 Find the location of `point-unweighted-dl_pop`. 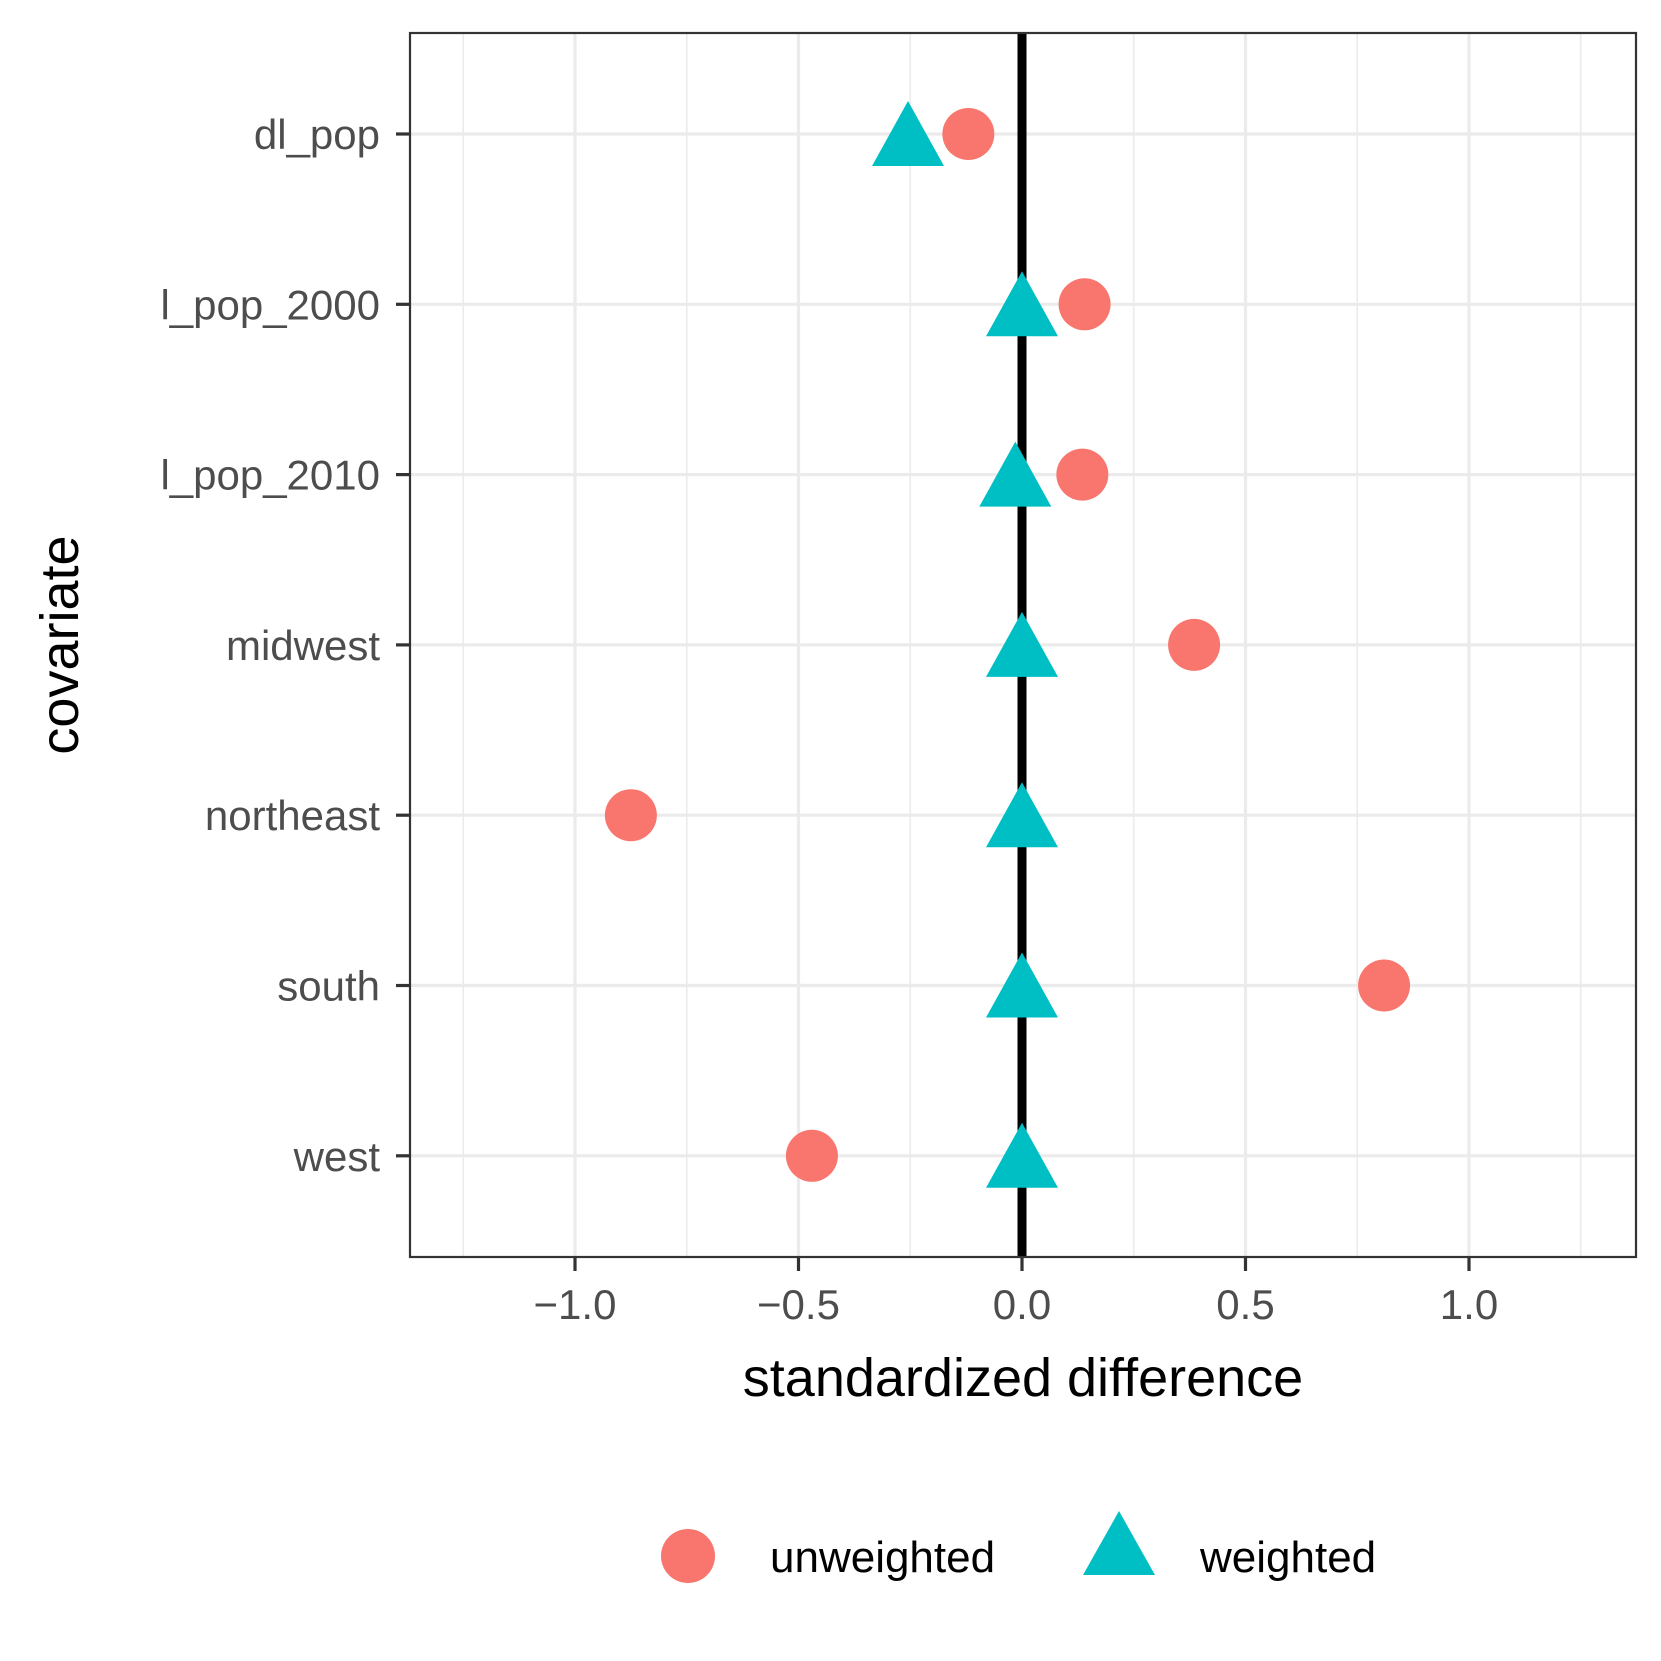

point-unweighted-dl_pop is located at coordinates (968, 134).